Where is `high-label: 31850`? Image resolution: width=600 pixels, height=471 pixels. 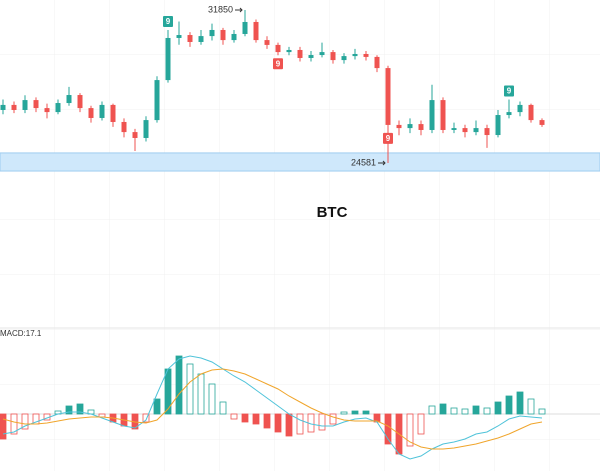
high-label: 31850 is located at coordinates (220, 9).